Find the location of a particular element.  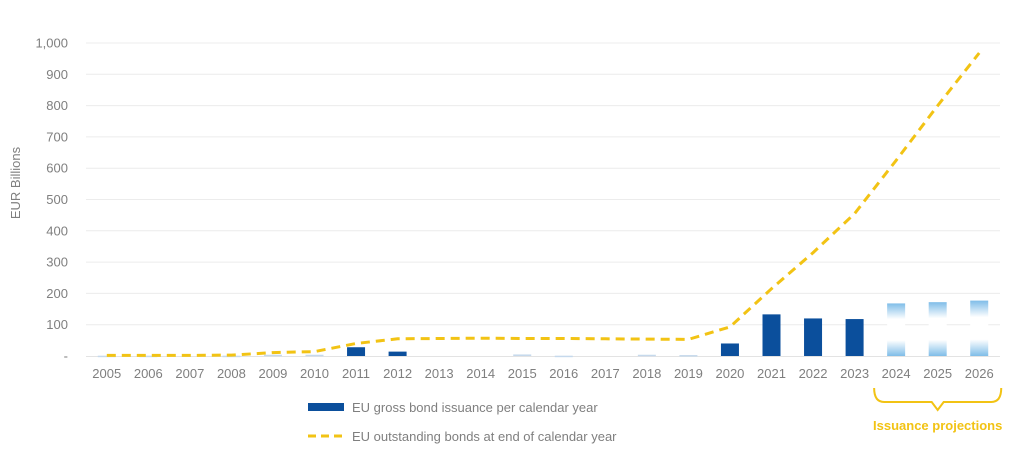

x-tick-label: 2026 is located at coordinates (979, 373).